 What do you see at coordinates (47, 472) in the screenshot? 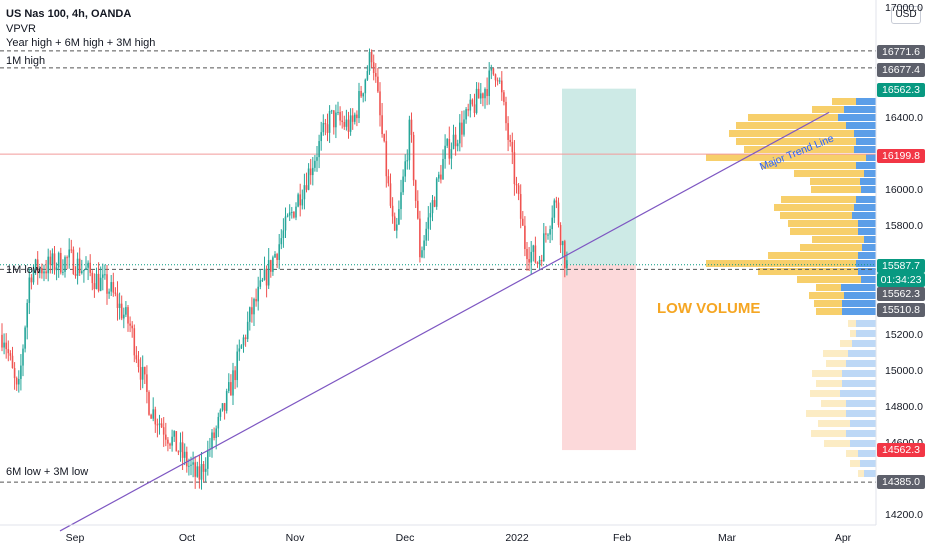
I see `level-6m-low-label: 6M low + 3M low` at bounding box center [47, 472].